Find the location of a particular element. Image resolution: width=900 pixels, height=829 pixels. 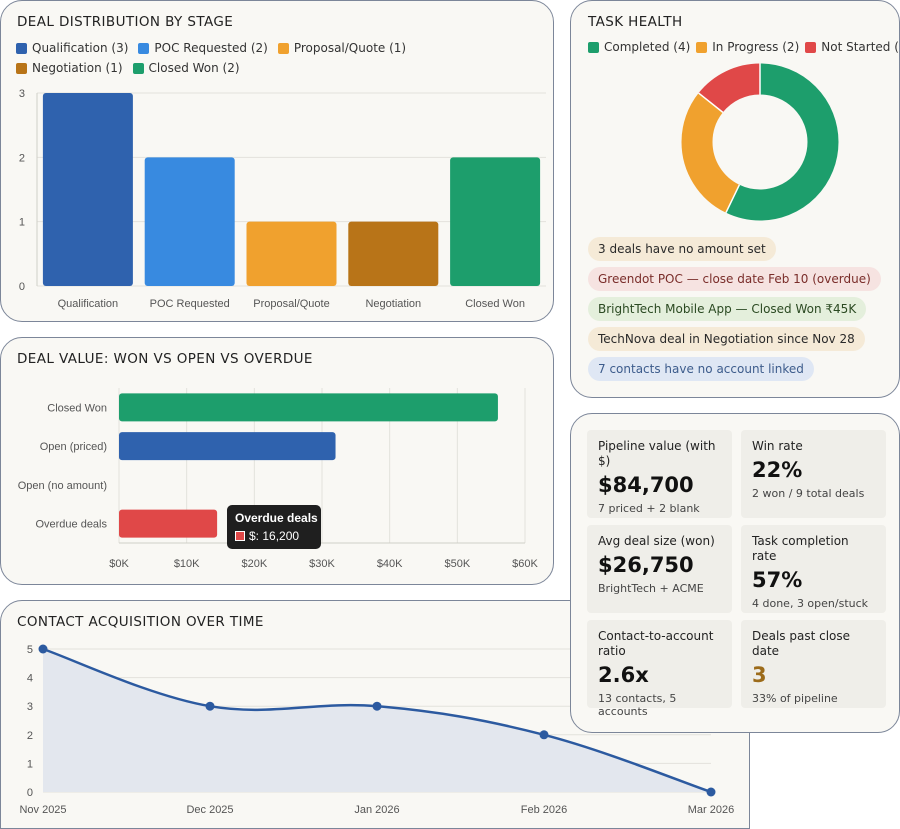

metric-value: $26,750 is located at coordinates (646, 565).